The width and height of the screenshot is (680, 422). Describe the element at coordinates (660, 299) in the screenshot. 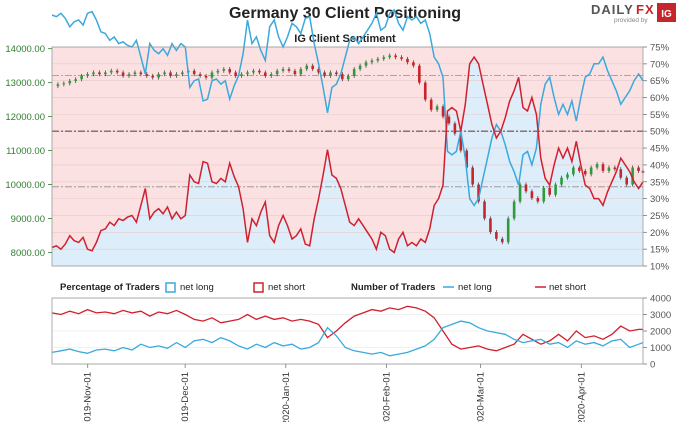

I see `traders-tick-label: 4000` at that location.